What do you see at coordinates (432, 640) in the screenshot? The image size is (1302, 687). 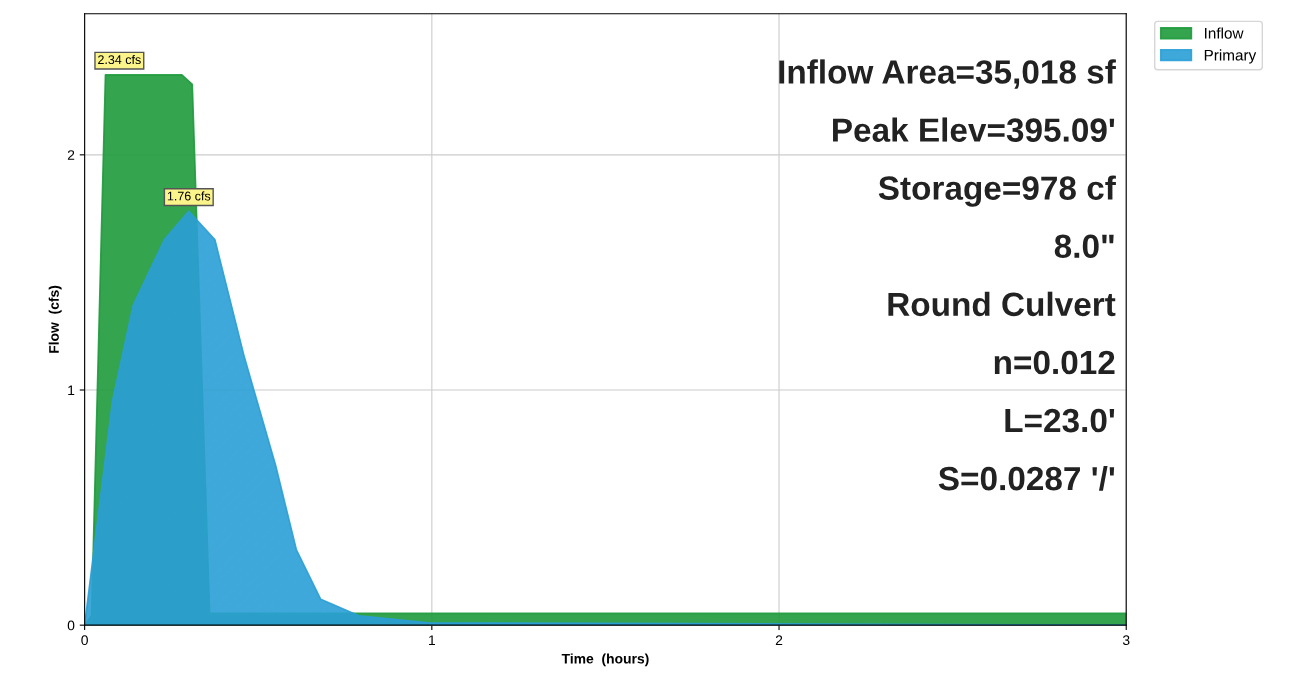 I see `x-tick-label: 1` at bounding box center [432, 640].